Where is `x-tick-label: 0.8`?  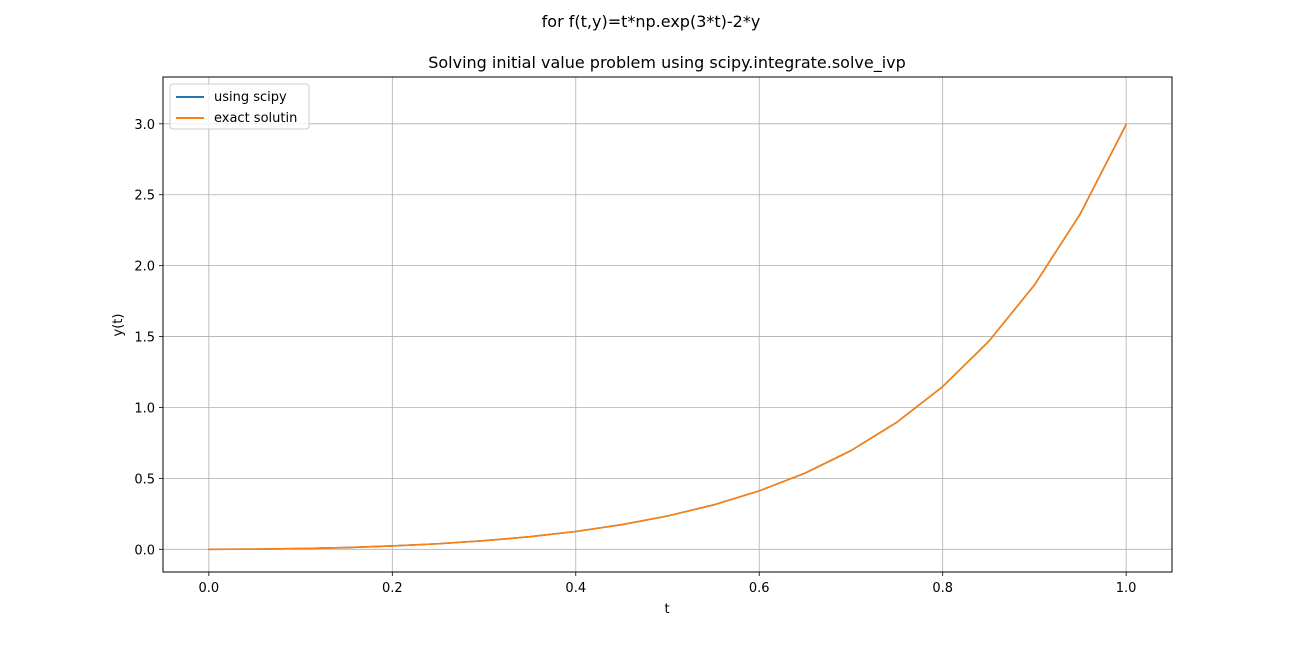
x-tick-label: 0.8 is located at coordinates (942, 588).